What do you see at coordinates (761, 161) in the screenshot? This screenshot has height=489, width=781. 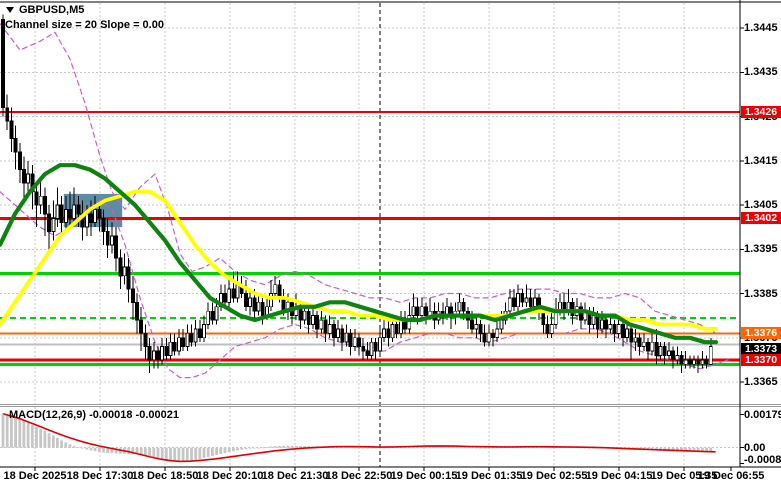 I see `price-tick-label: 1.3415` at bounding box center [761, 161].